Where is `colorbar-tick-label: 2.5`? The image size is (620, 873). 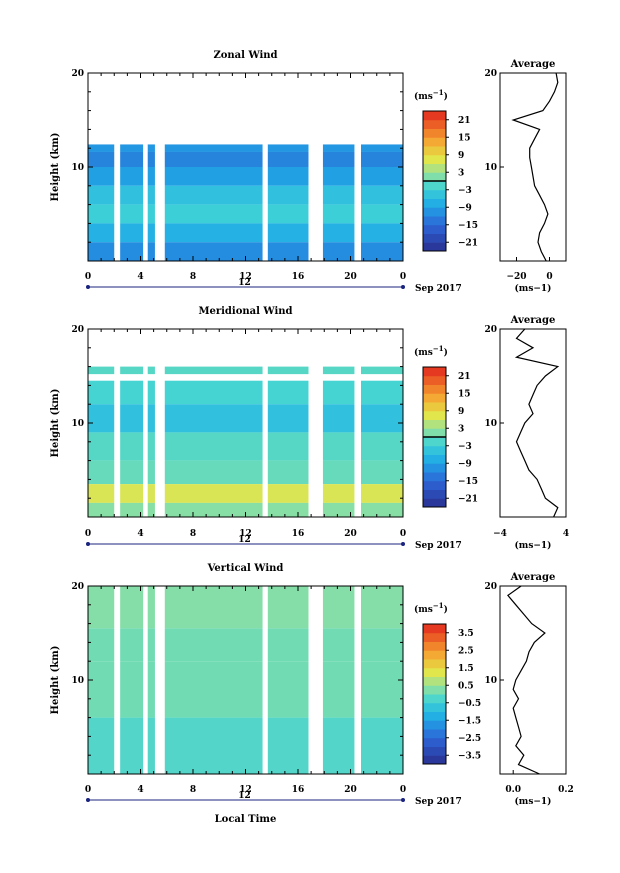 colorbar-tick-label: 2.5 is located at coordinates (466, 651).